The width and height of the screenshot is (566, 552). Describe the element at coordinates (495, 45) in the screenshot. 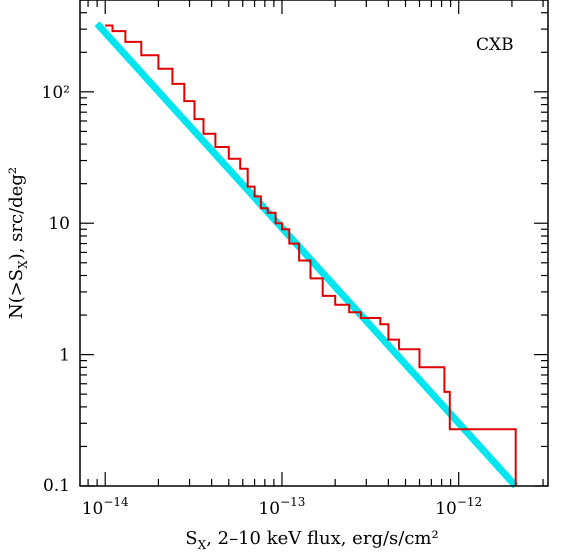

I see `annotation-label: CXB` at that location.